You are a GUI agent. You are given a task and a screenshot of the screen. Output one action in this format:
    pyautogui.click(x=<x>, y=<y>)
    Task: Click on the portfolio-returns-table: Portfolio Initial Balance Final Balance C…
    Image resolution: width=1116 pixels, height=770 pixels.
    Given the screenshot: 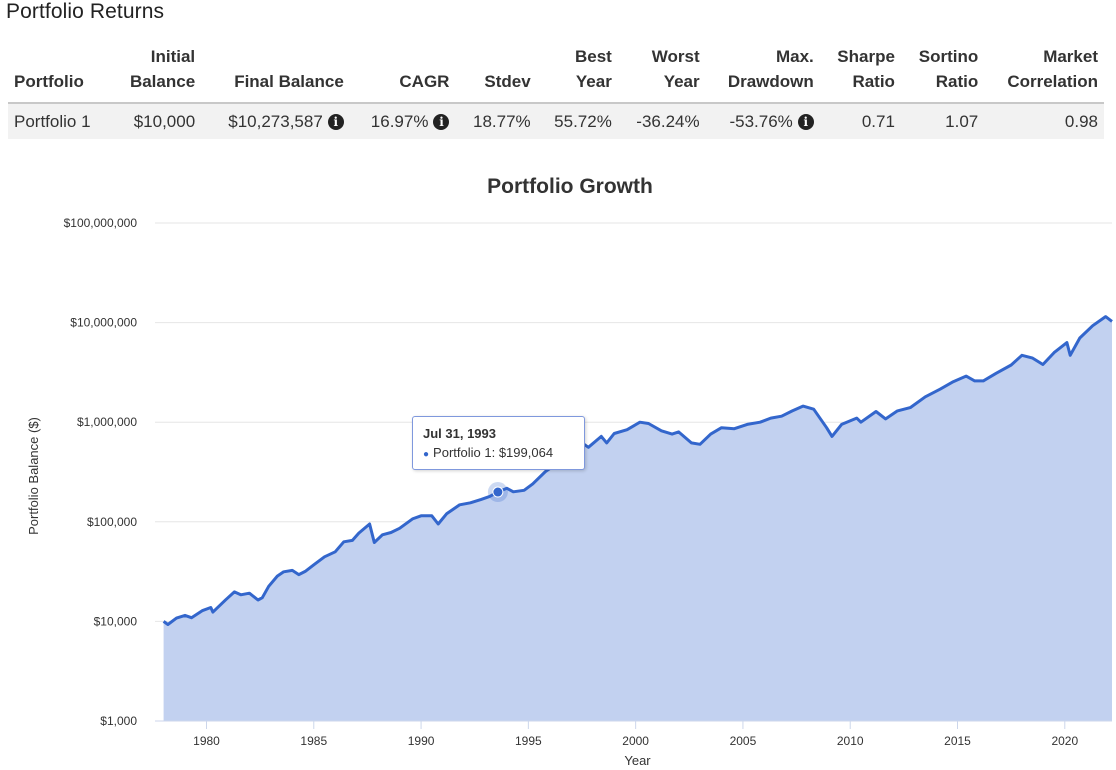 What is the action you would take?
    pyautogui.click(x=556, y=89)
    